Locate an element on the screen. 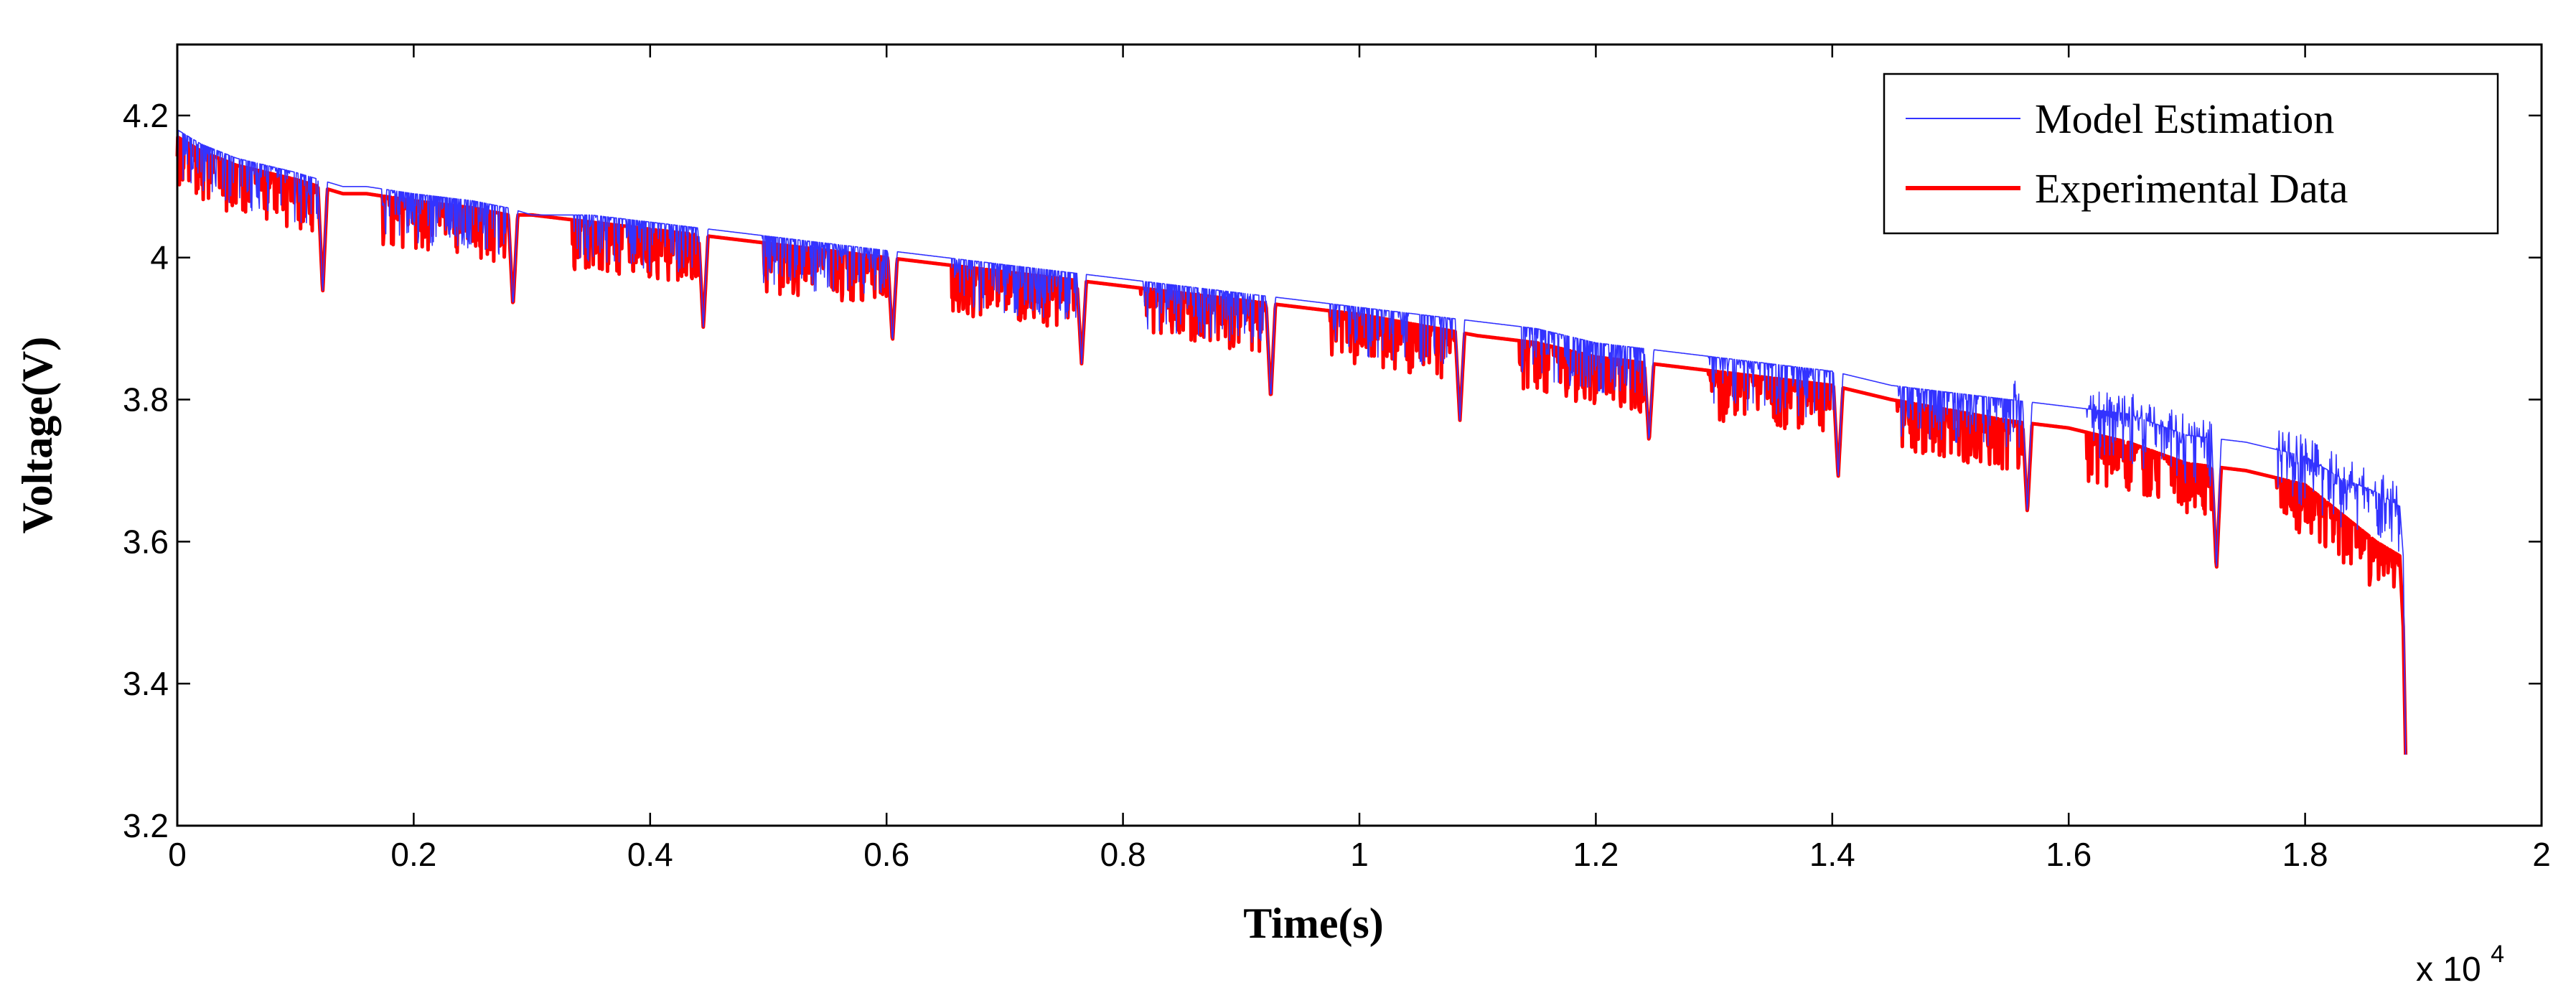 The width and height of the screenshot is (2576, 998). x-tick-label: 0.4 is located at coordinates (650, 854).